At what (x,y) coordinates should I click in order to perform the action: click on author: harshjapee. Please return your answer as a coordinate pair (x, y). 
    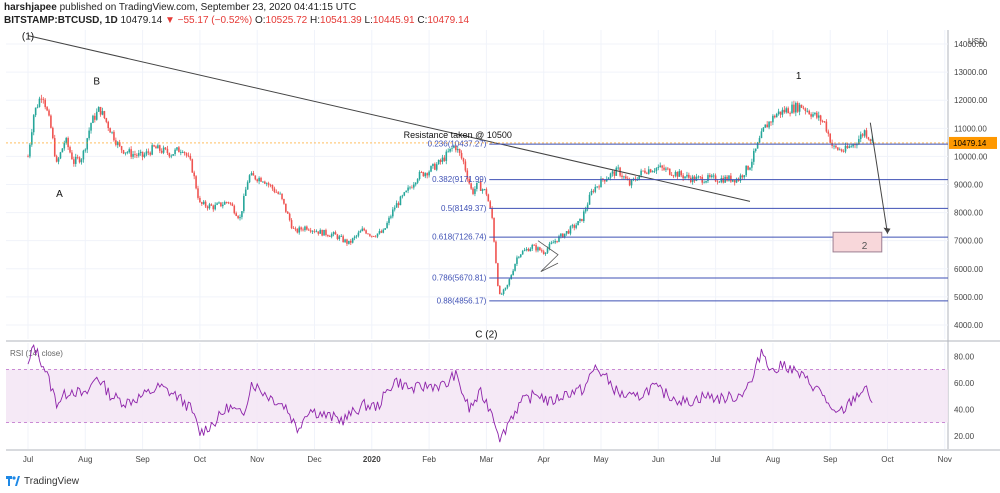
    Looking at the image, I should click on (30, 7).